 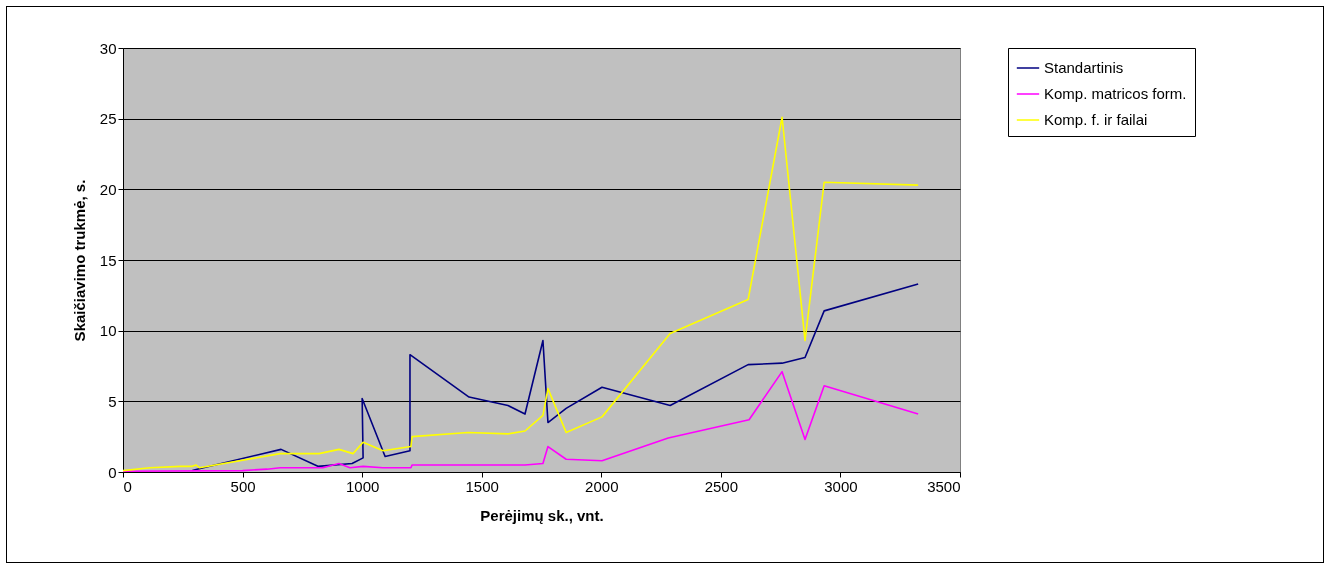 I want to click on x-tick-label: 3500, so click(x=944, y=486).